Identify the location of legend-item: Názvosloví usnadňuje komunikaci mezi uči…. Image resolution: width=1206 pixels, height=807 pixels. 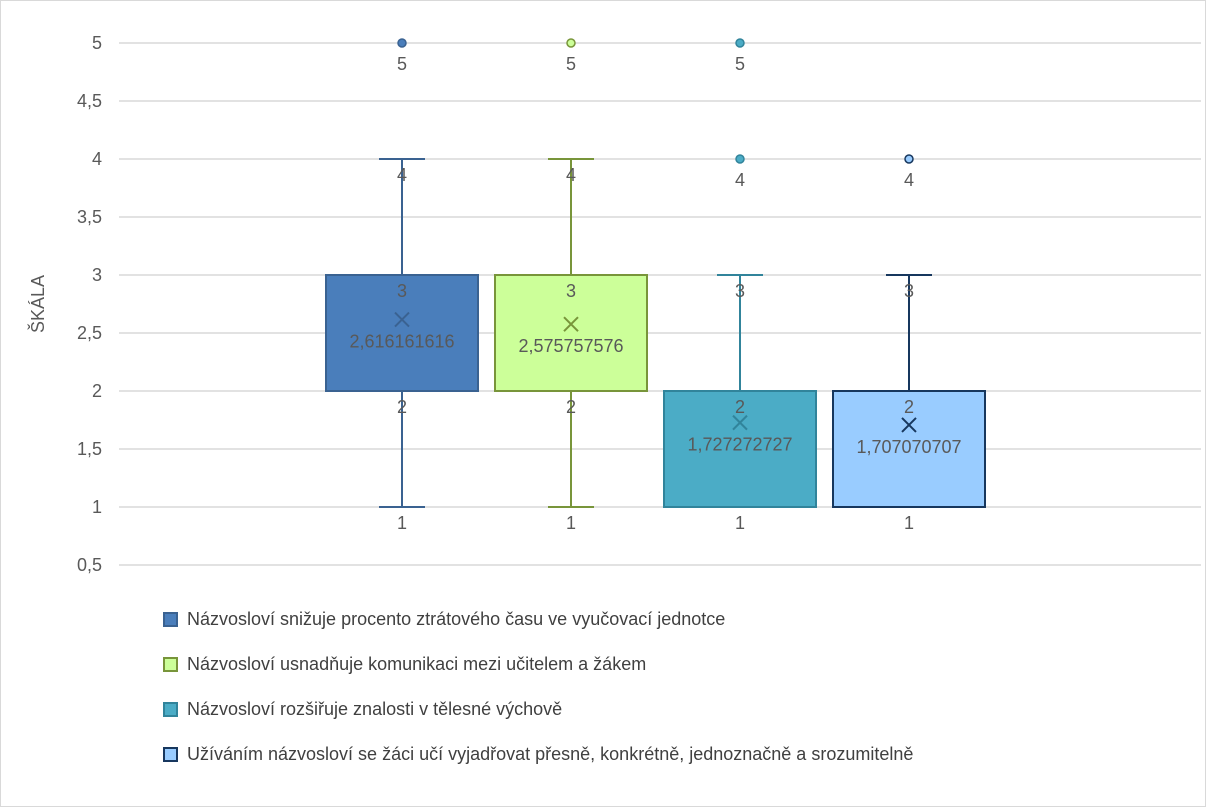
(538, 664).